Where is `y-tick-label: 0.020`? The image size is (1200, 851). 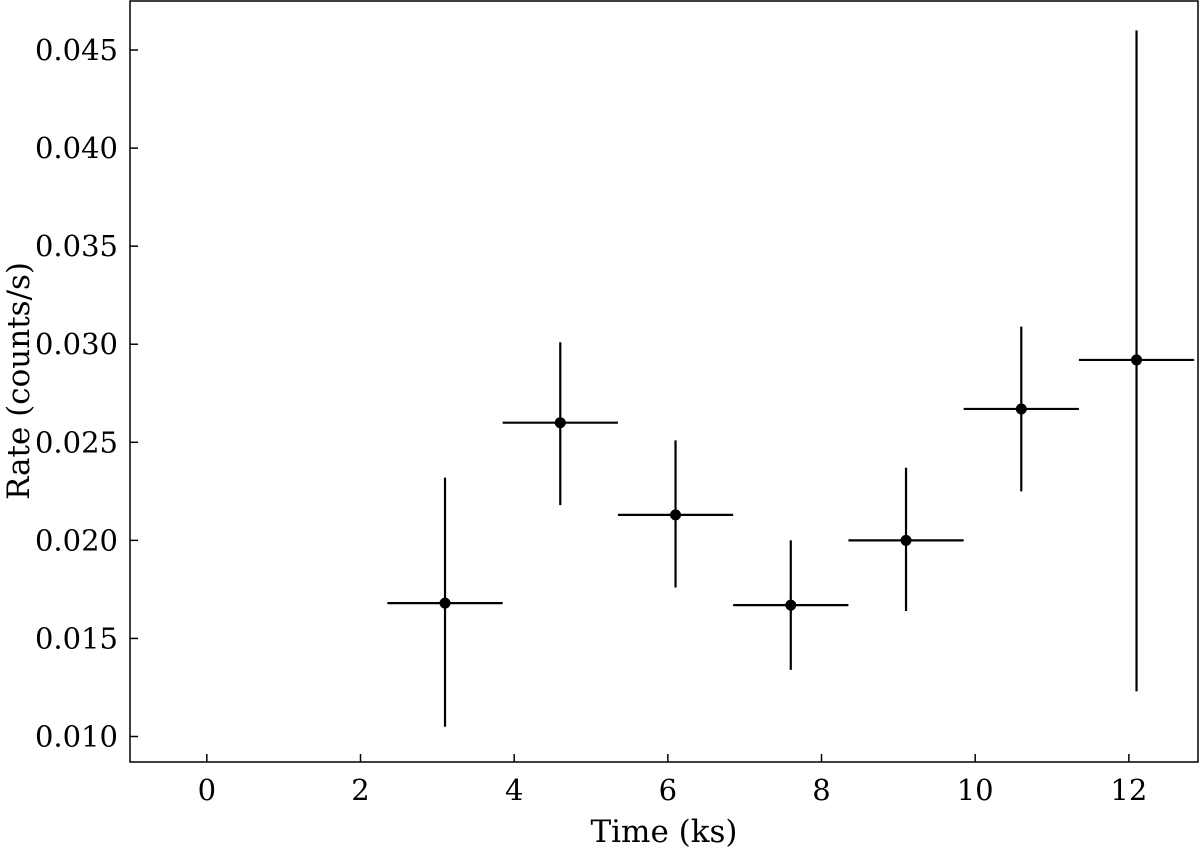
y-tick-label: 0.020 is located at coordinates (76, 540).